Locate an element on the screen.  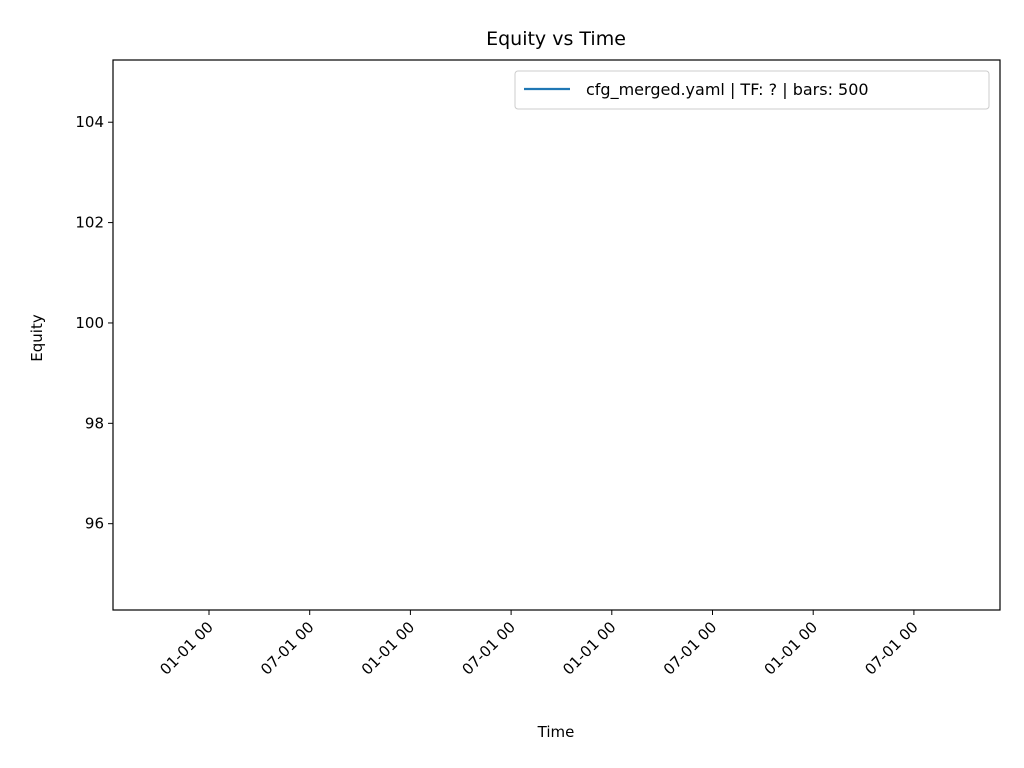
legend-box is located at coordinates (752, 90).